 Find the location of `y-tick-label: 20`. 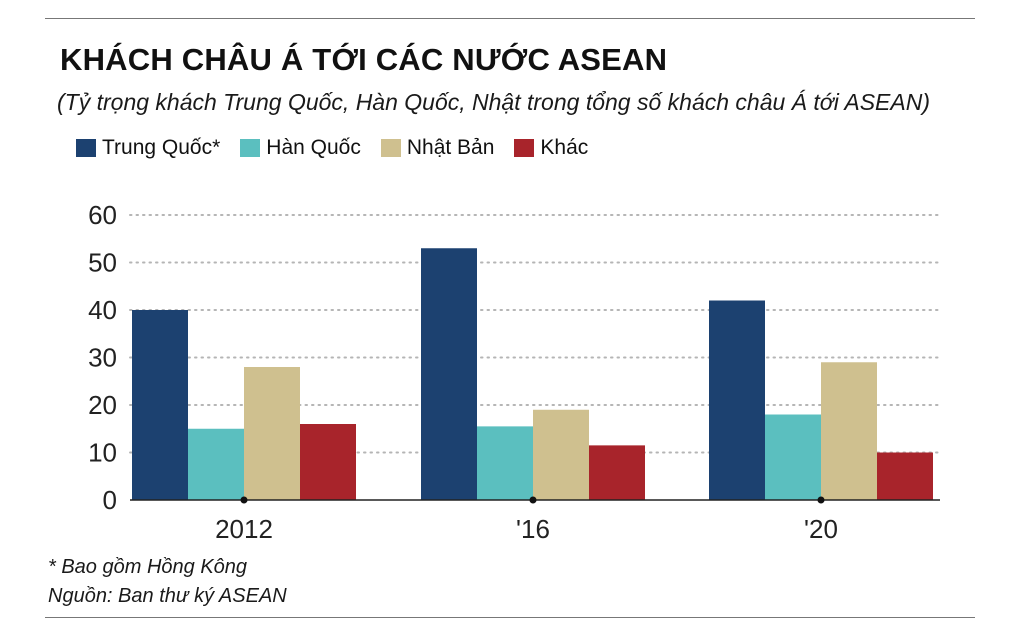

y-tick-label: 20 is located at coordinates (102, 405).